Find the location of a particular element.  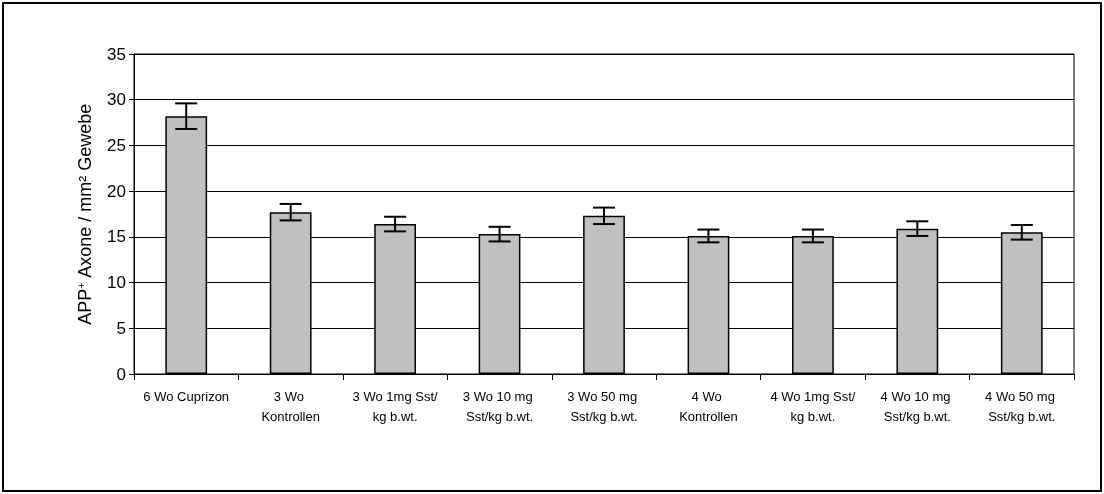

y-tick-label: 5 is located at coordinates (121, 328).